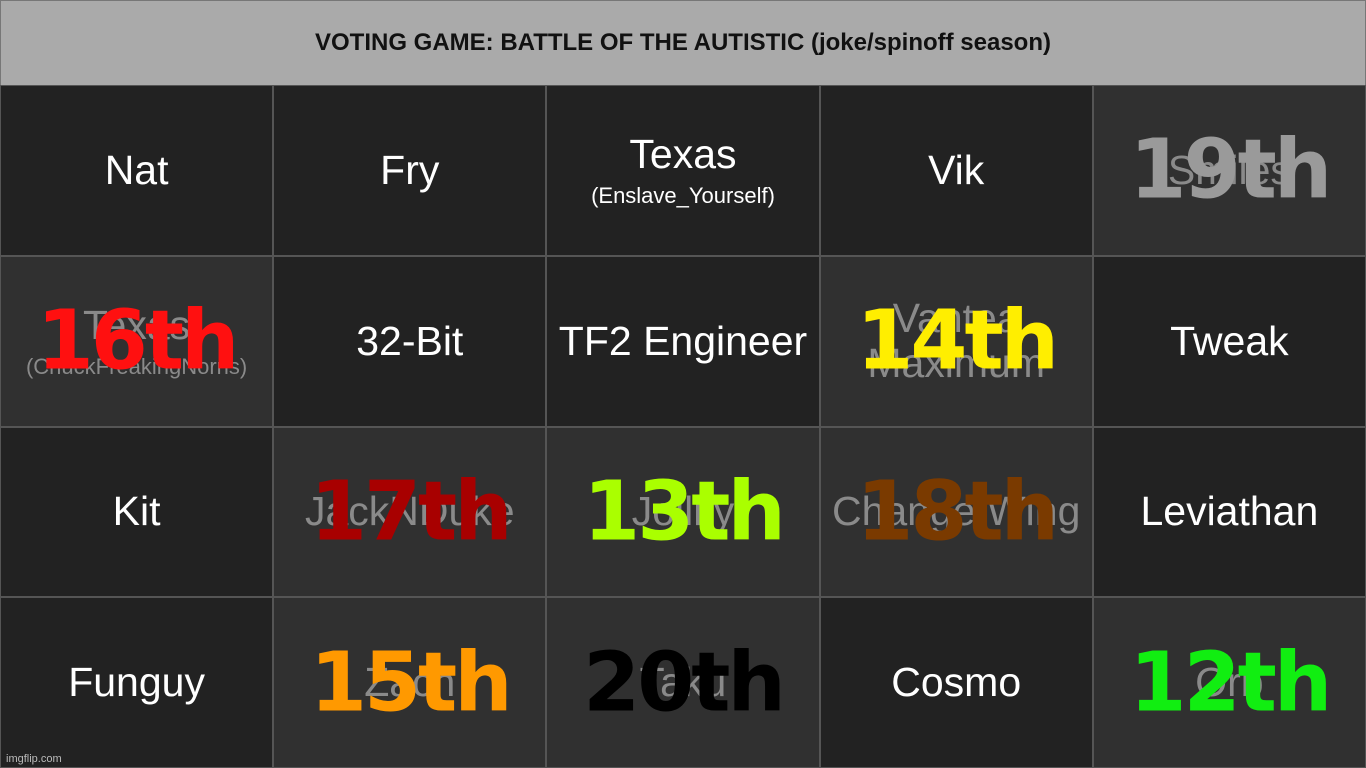  I want to click on contestant-cell: 32-Bit, so click(410, 341).